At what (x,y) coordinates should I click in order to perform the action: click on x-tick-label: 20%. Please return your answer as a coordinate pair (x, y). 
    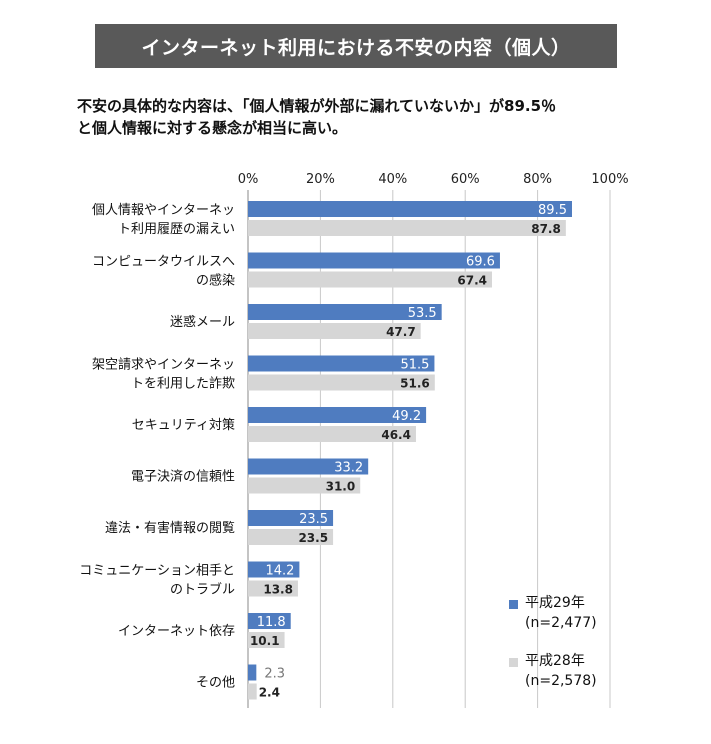
    Looking at the image, I should click on (320, 179).